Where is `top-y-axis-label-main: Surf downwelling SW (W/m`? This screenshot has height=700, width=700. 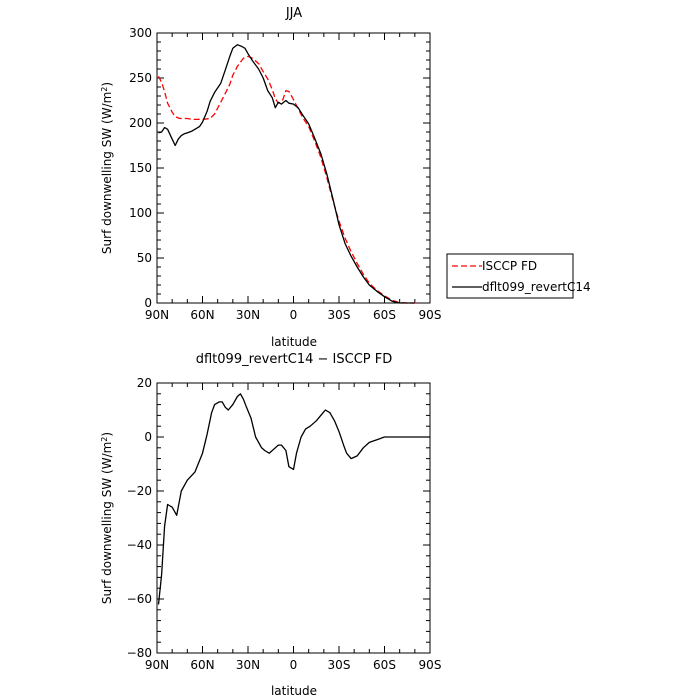 top-y-axis-label-main: Surf downwelling SW (W/m is located at coordinates (107, 173).